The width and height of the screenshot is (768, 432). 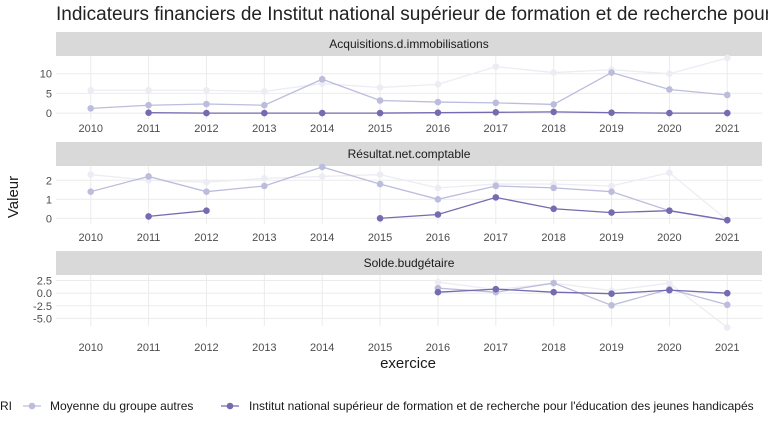 I want to click on y-tick-label: 0.0, so click(x=44, y=294).